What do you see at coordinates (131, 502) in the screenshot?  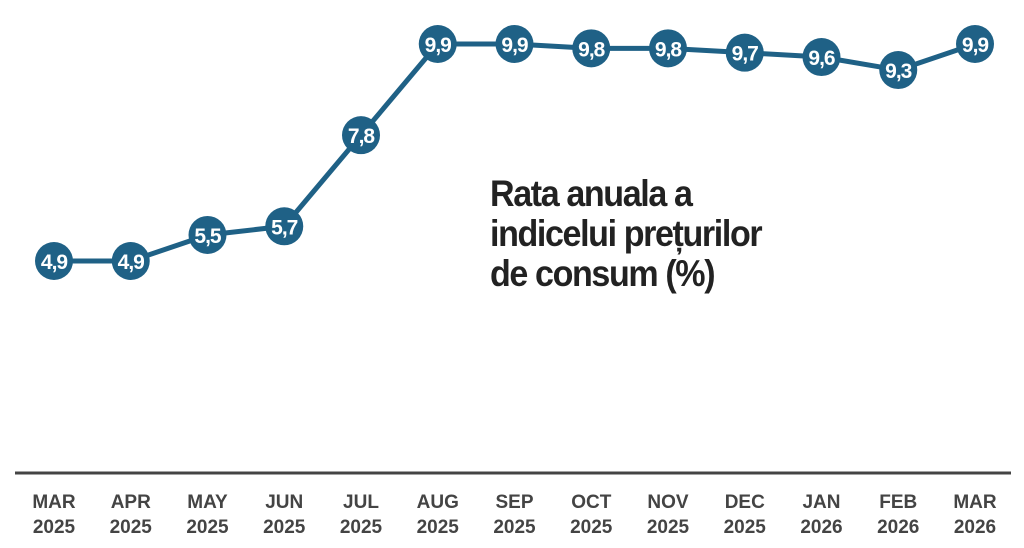 I see `x-tick-label-month: APR` at bounding box center [131, 502].